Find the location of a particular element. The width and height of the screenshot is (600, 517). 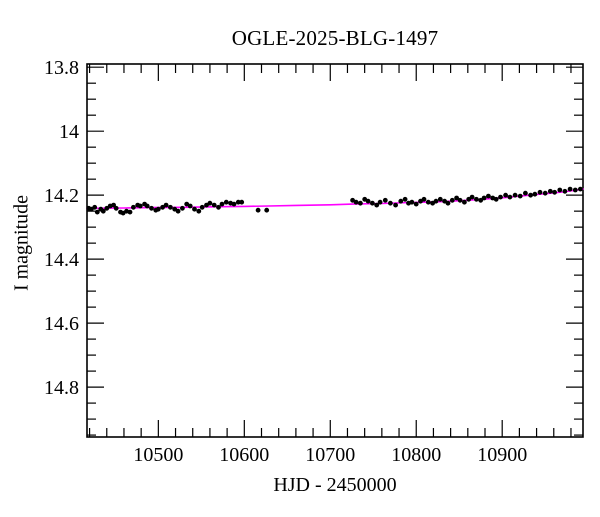

chart-title: OGLE-2025-BLG-1497 is located at coordinates (335, 38).